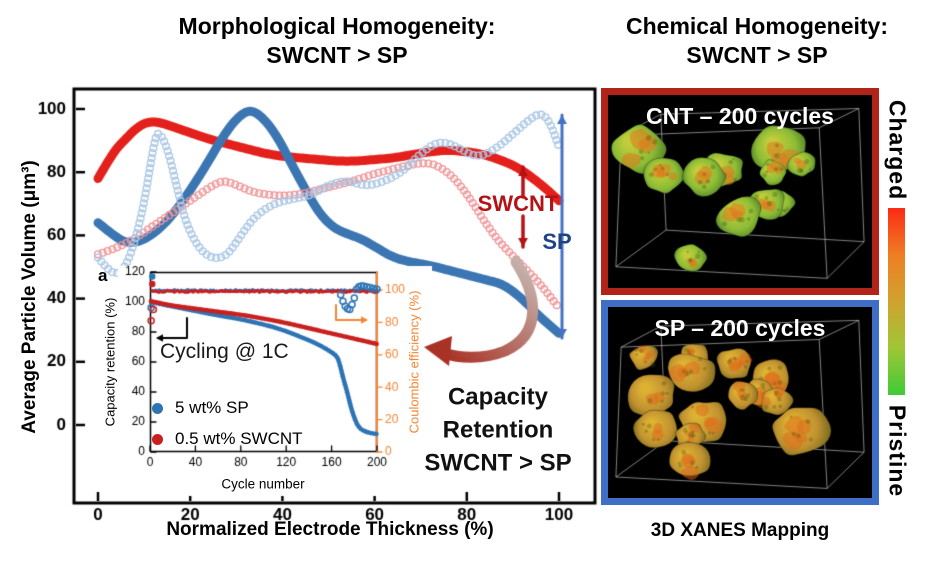  Describe the element at coordinates (337, 41) in the screenshot. I see `left-title: Morphological Homogeneity: SWCNT > SP` at that location.